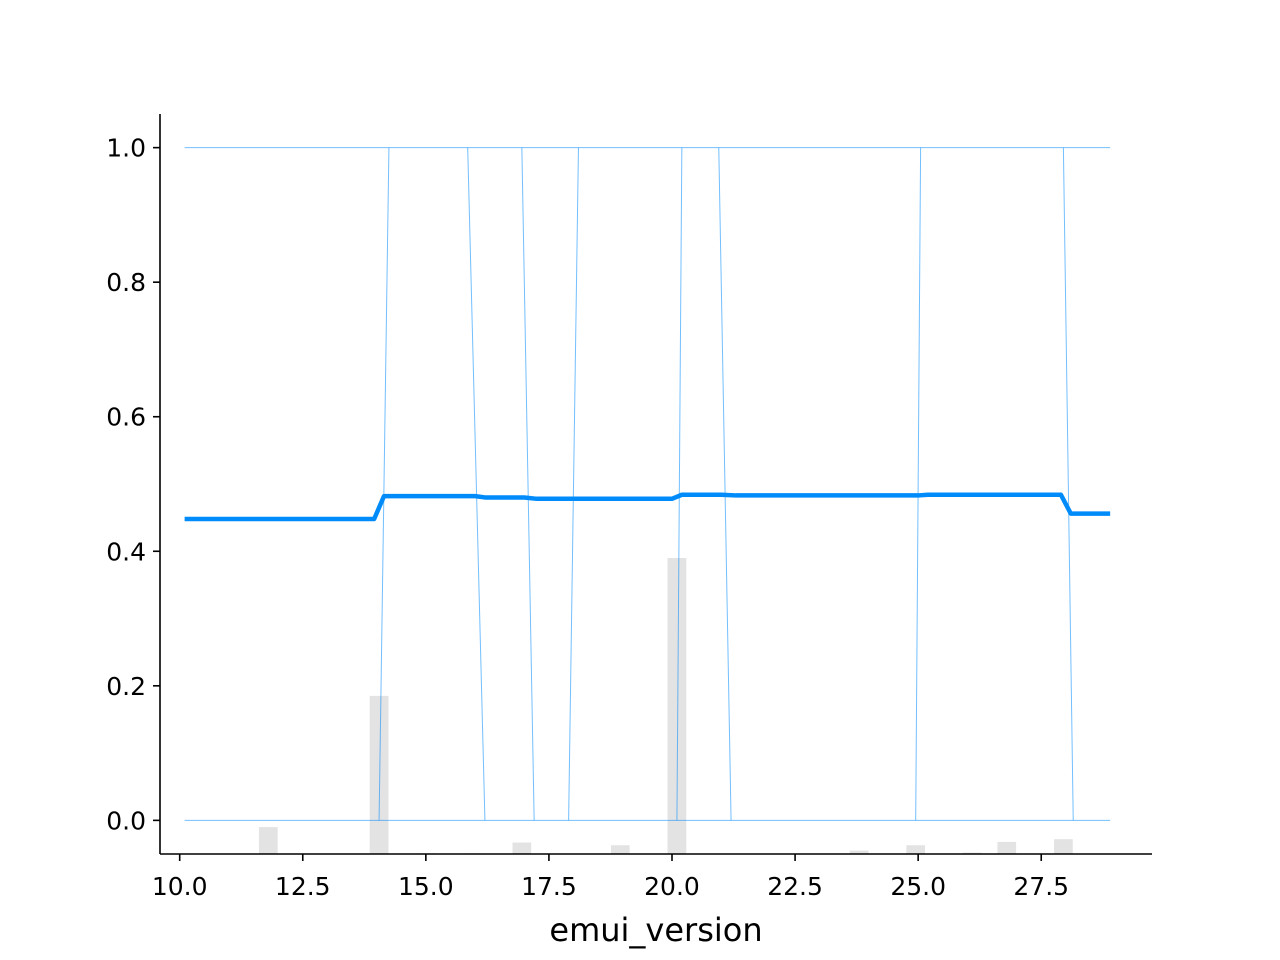  I want to click on y-tick-label: 0.4, so click(126, 551).